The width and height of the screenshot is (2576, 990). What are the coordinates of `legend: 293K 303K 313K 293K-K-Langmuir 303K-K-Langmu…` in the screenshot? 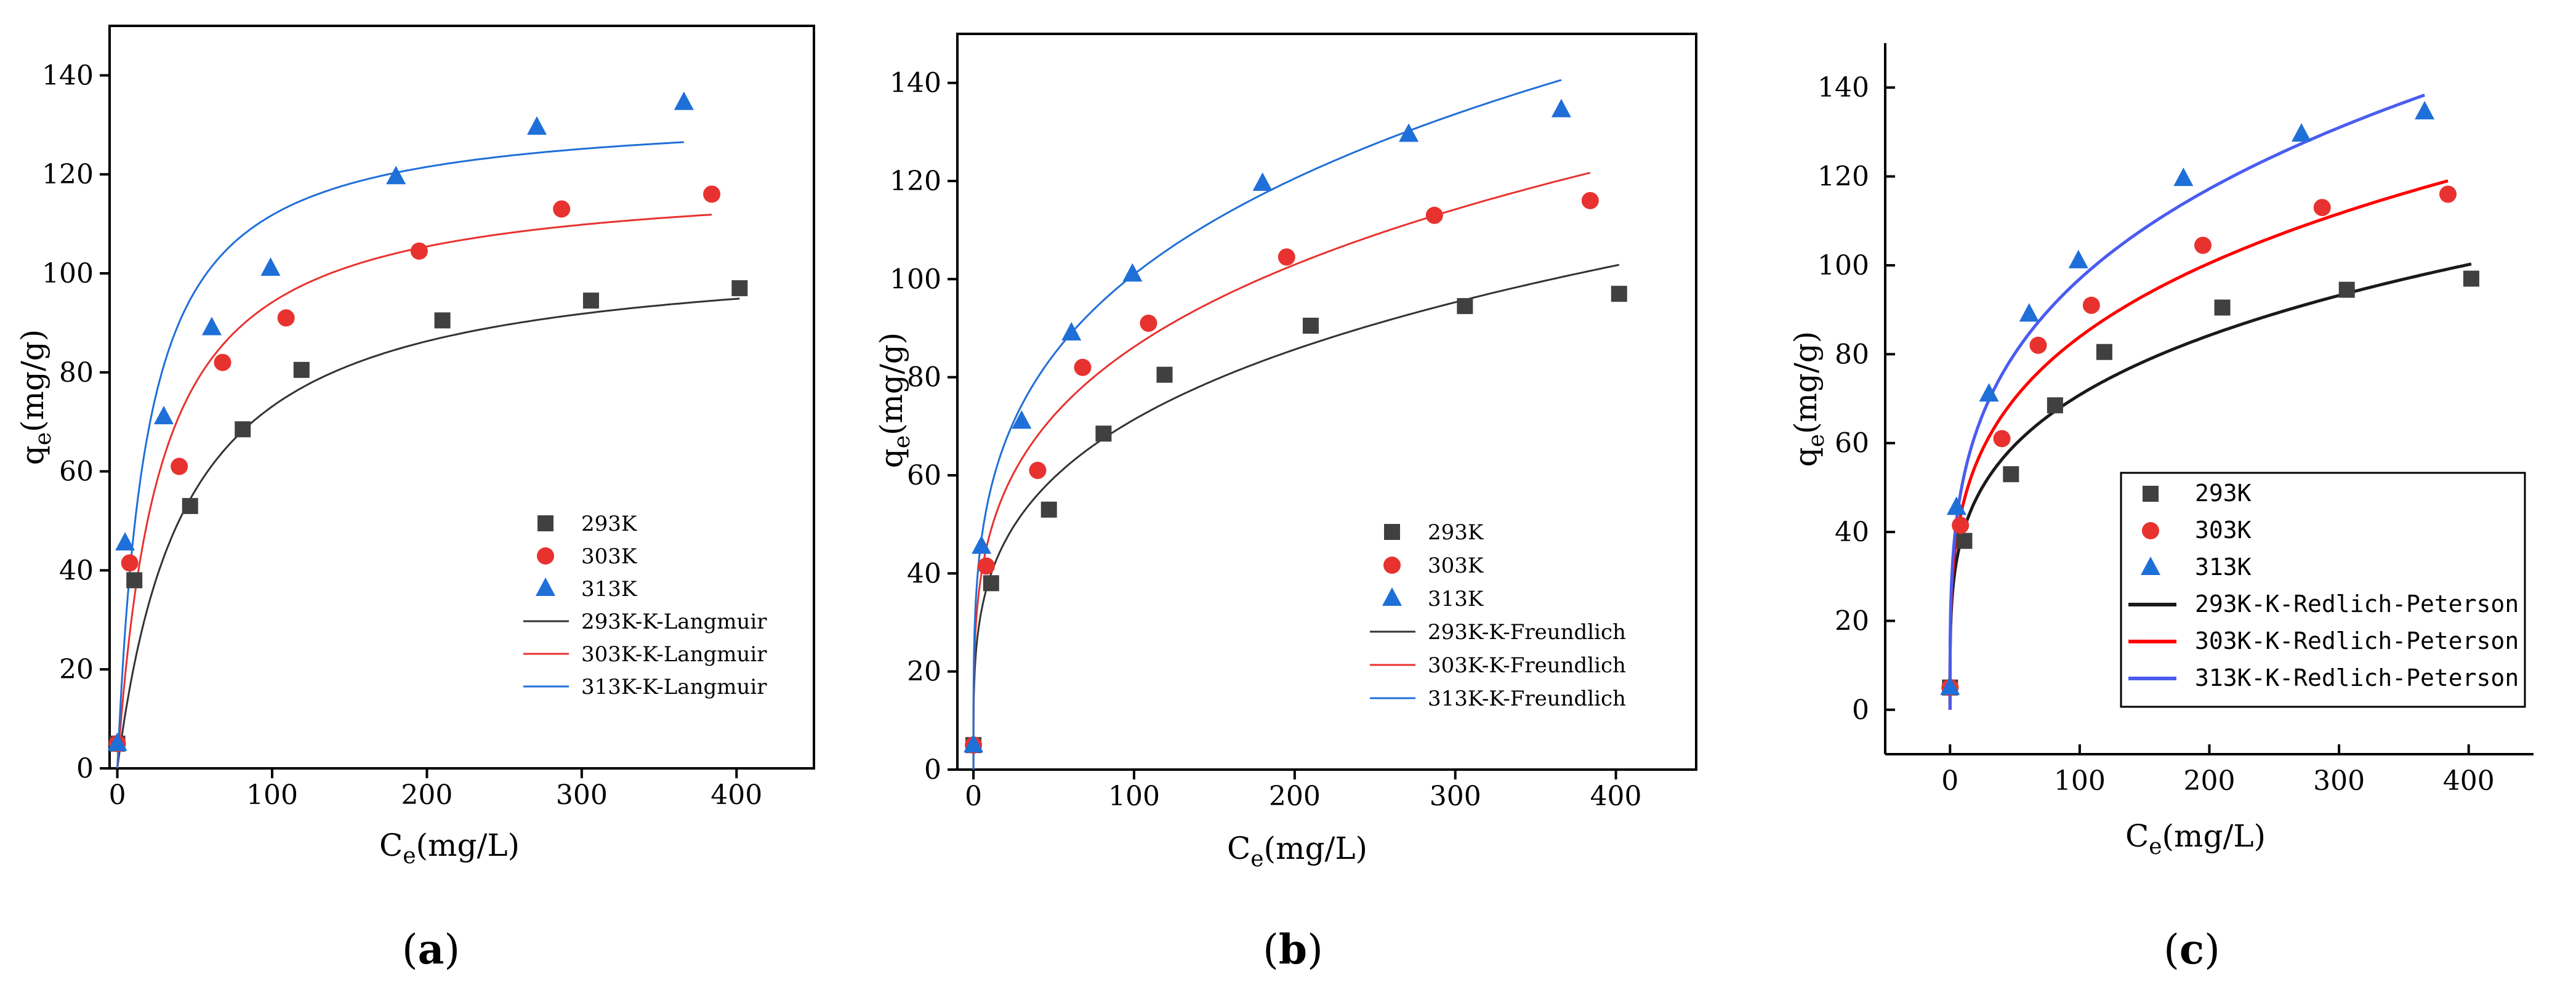 It's located at (645, 605).